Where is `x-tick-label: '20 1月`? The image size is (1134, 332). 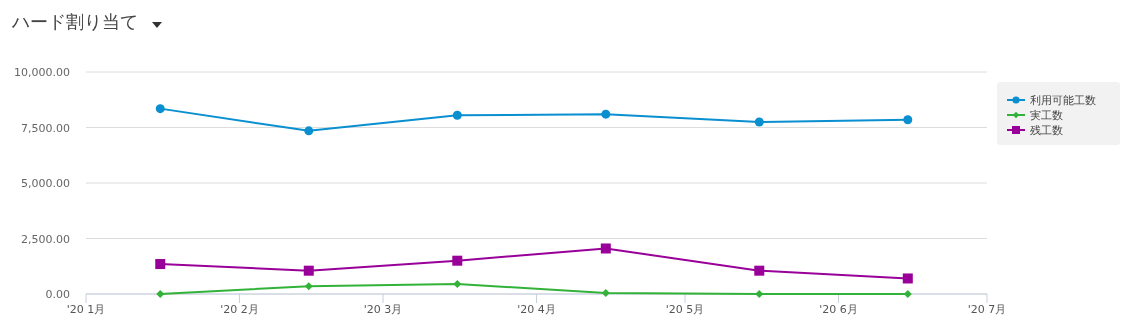 x-tick-label: '20 1月 is located at coordinates (86, 309).